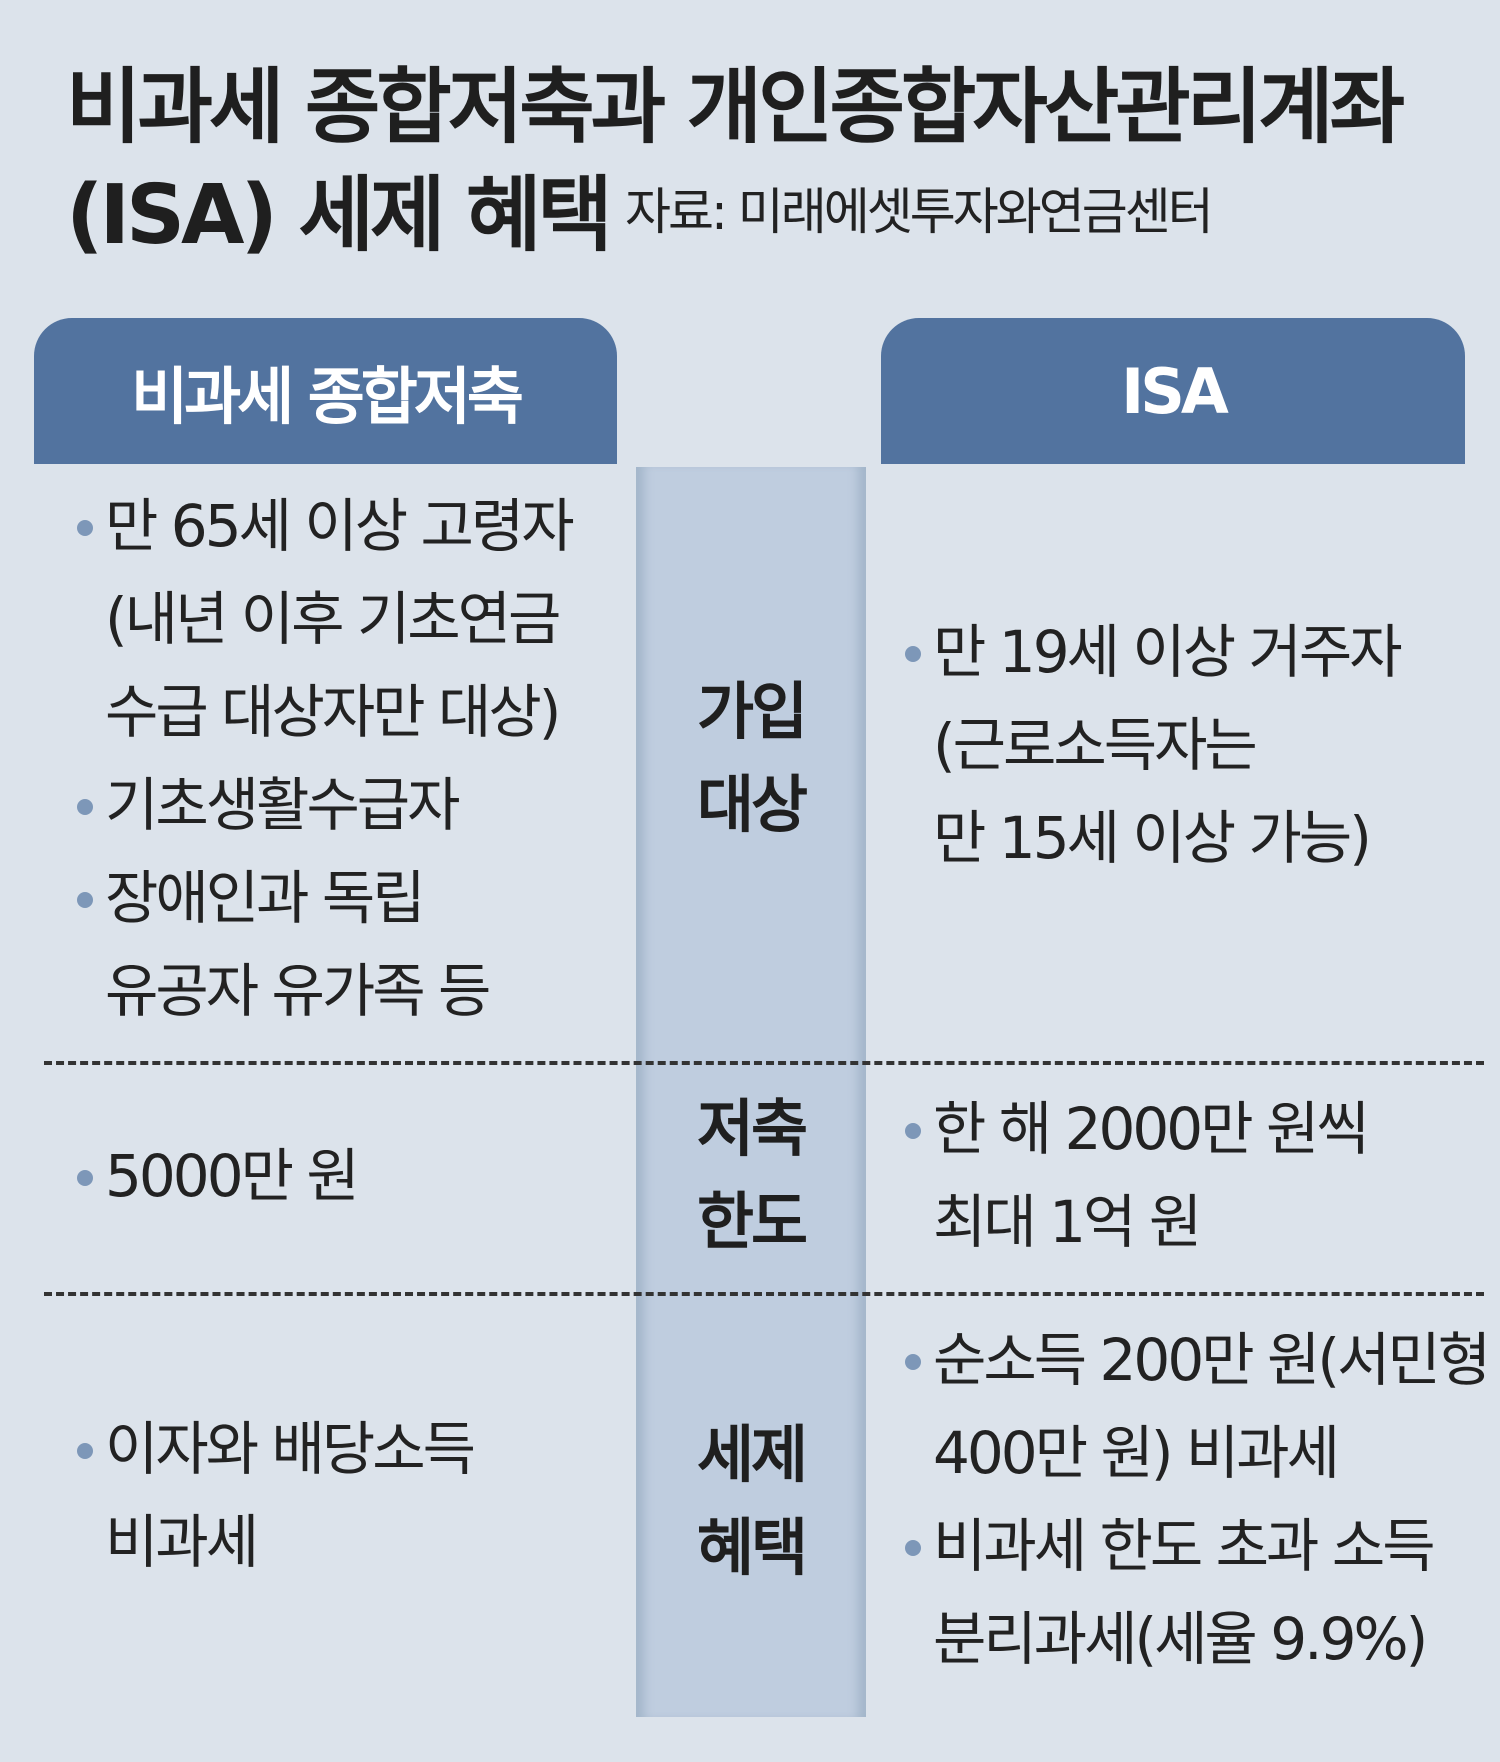 This screenshot has height=1762, width=1500. Describe the element at coordinates (1151, 1129) in the screenshot. I see `list-item-text: 한 해 2000만 원씩` at that location.